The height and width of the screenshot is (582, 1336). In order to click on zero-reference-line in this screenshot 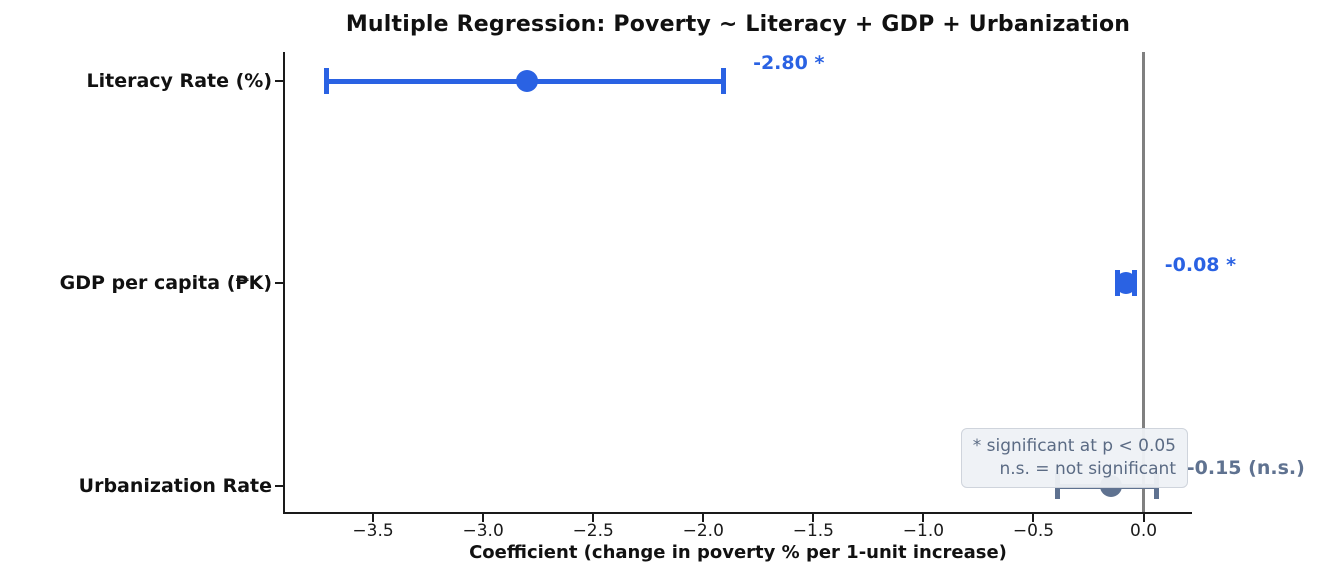, I will do `click(1144, 282)`.